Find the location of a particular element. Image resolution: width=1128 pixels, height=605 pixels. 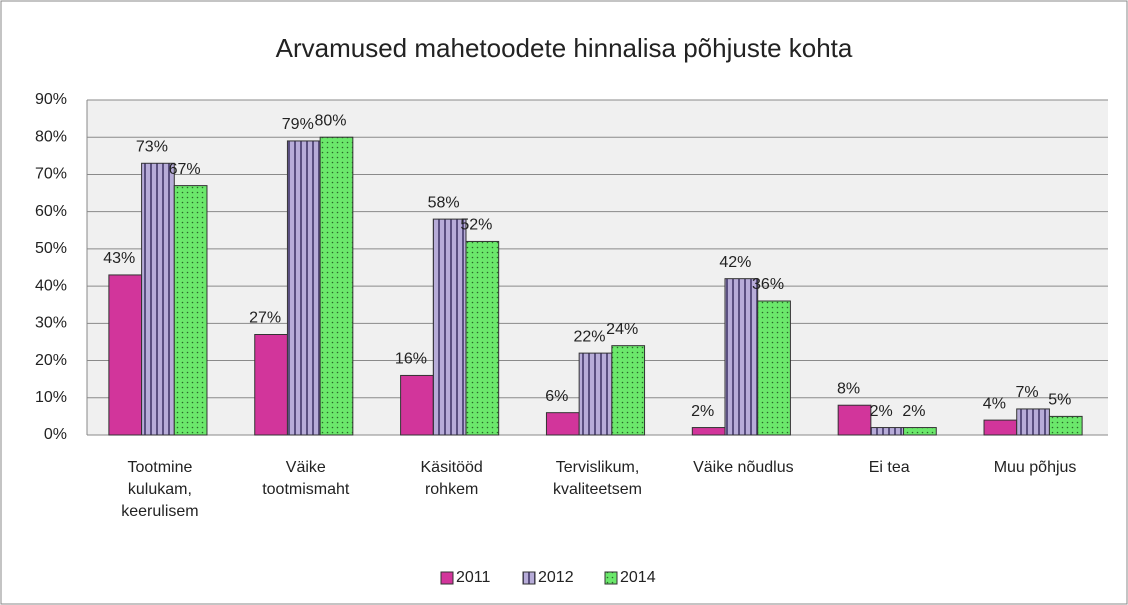

data-label: 16% is located at coordinates (411, 359).